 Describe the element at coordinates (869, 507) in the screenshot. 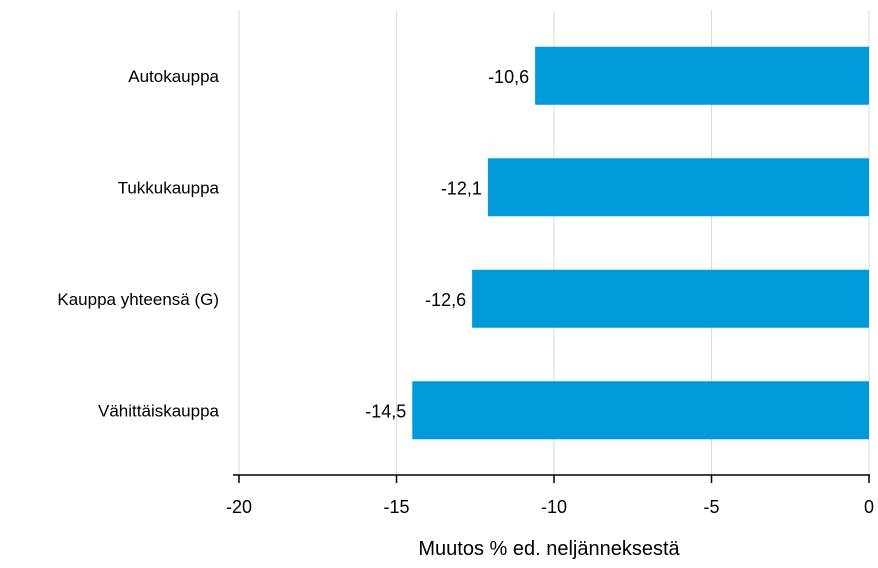

I see `x-tick-label: 0` at that location.